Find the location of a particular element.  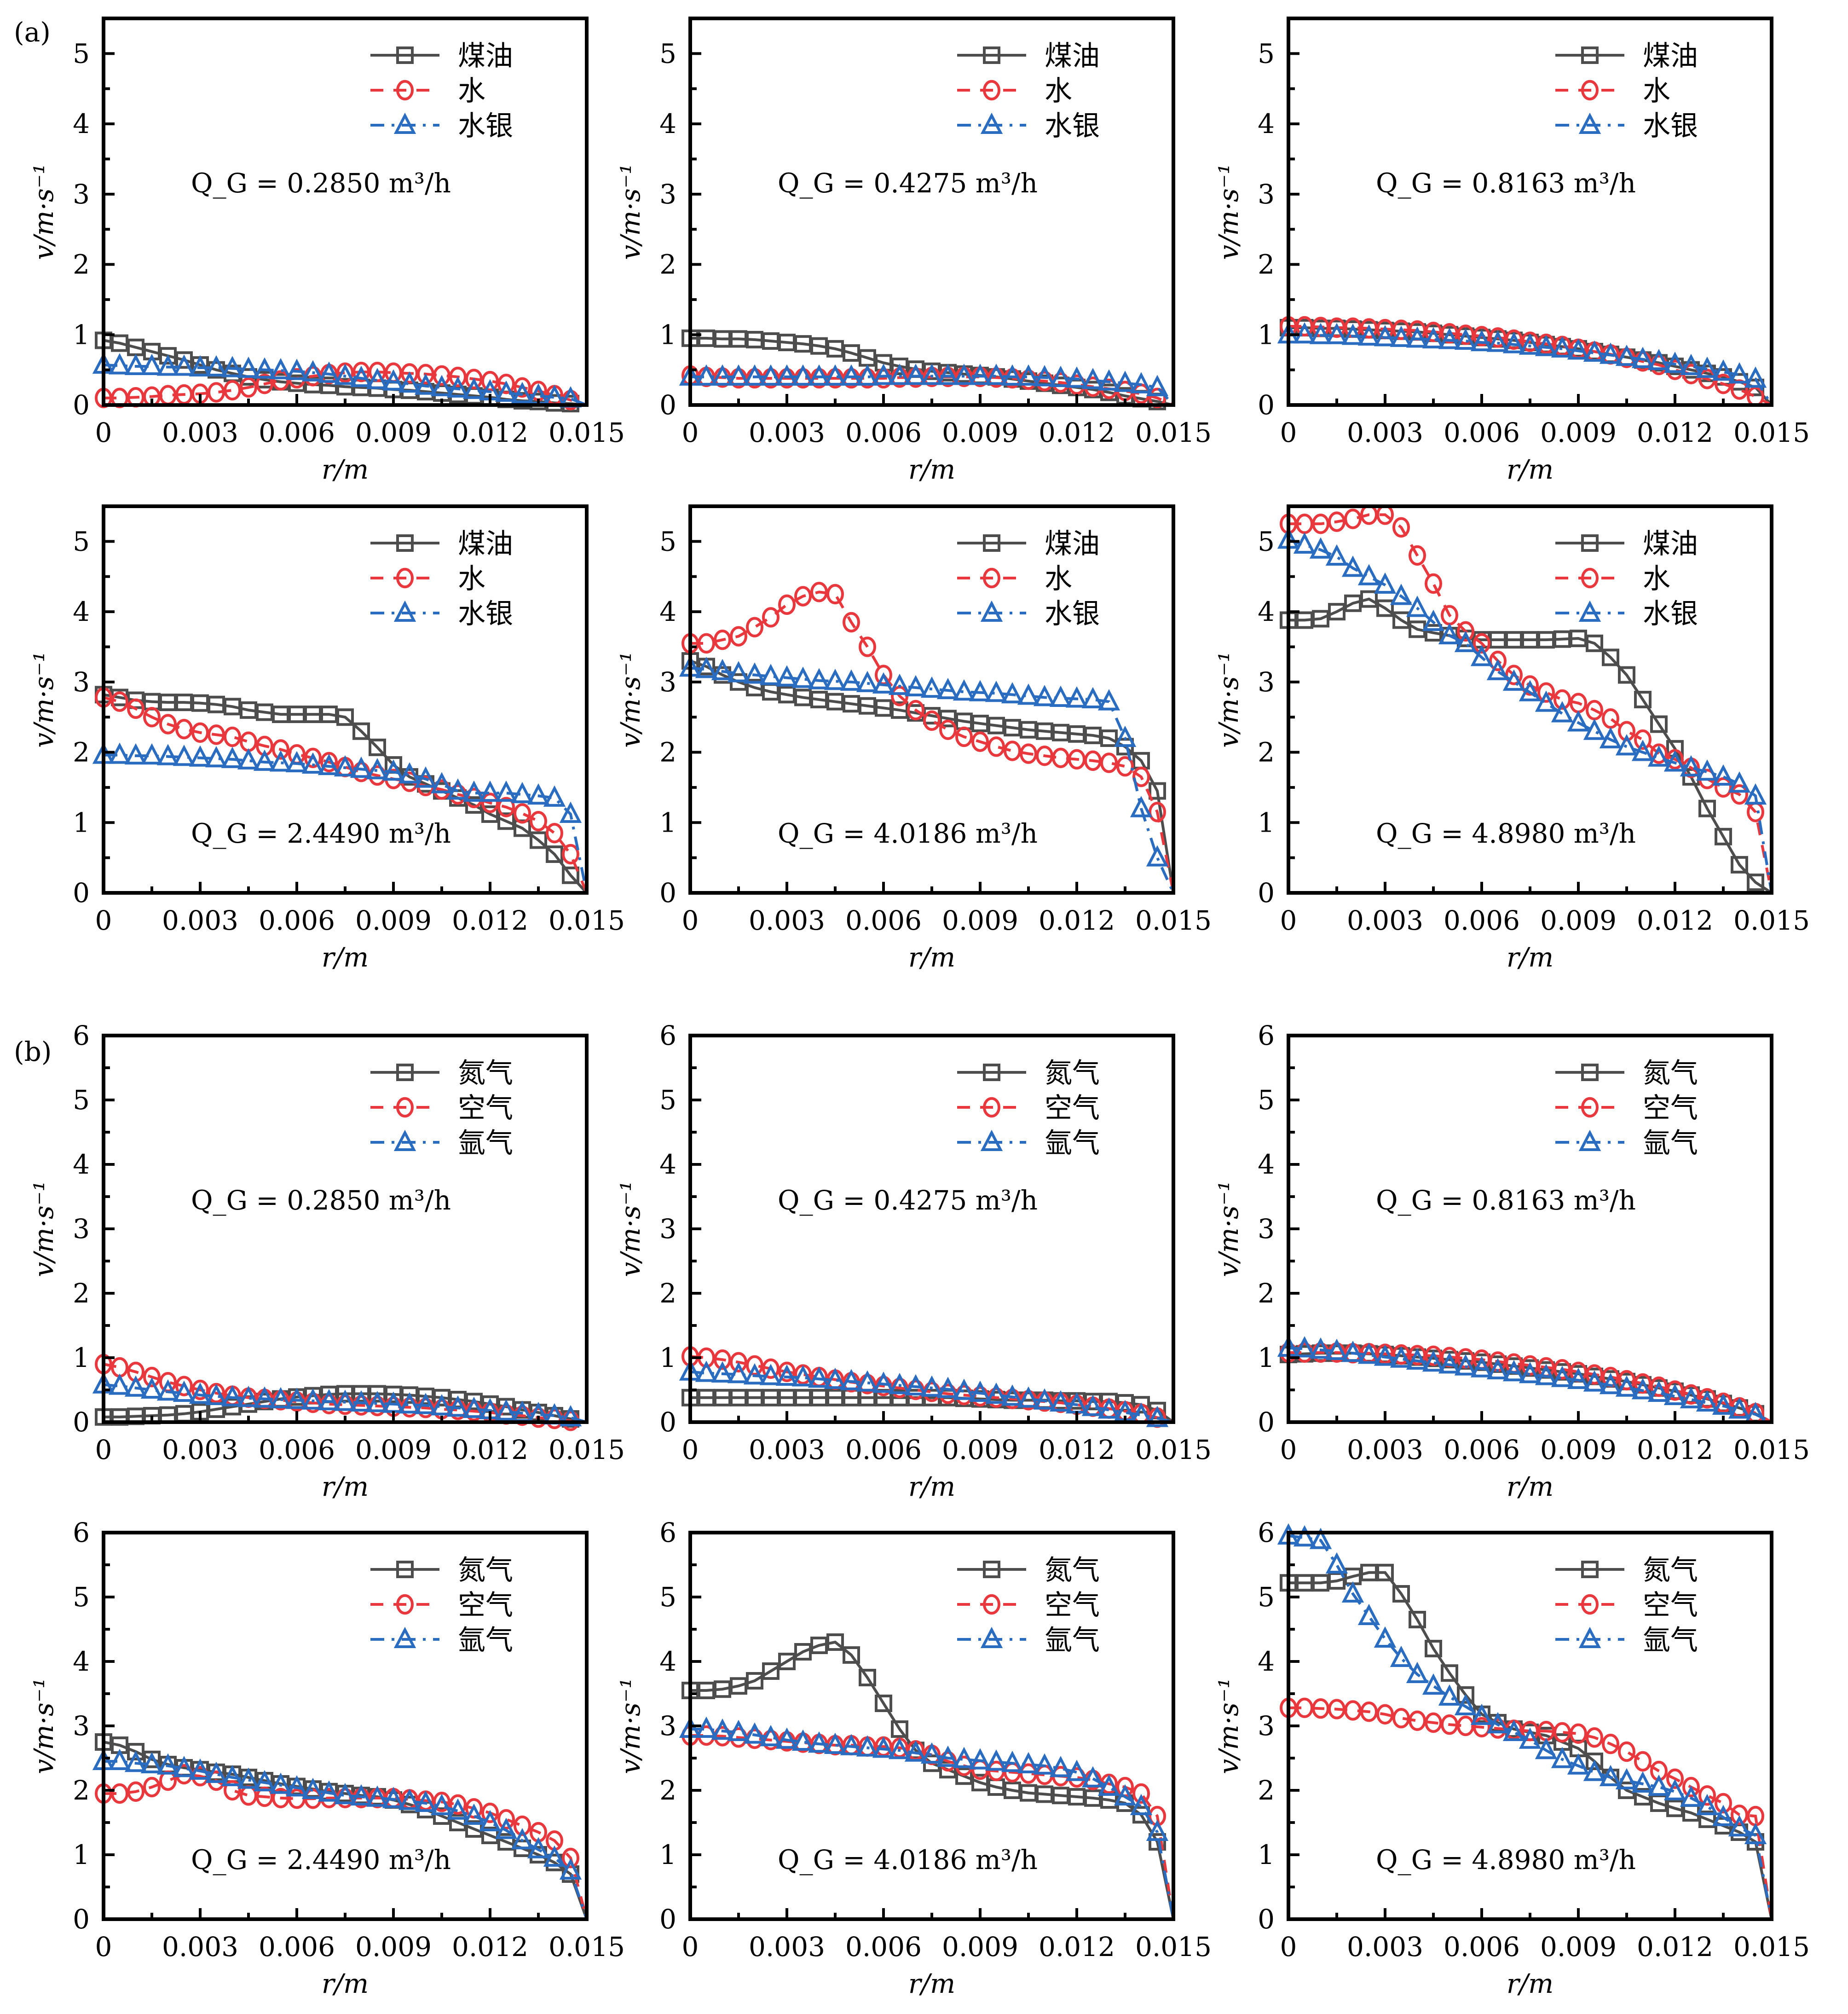

plot-frame is located at coordinates (345, 212).